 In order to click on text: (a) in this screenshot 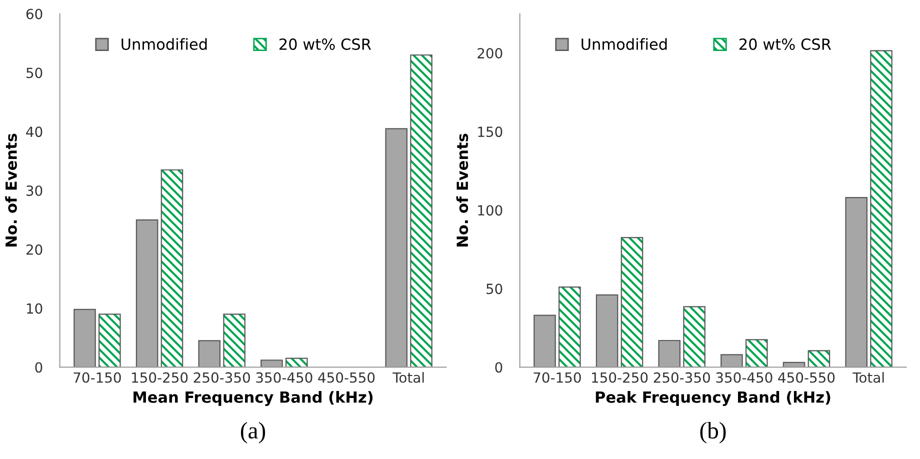, I will do `click(253, 433)`.